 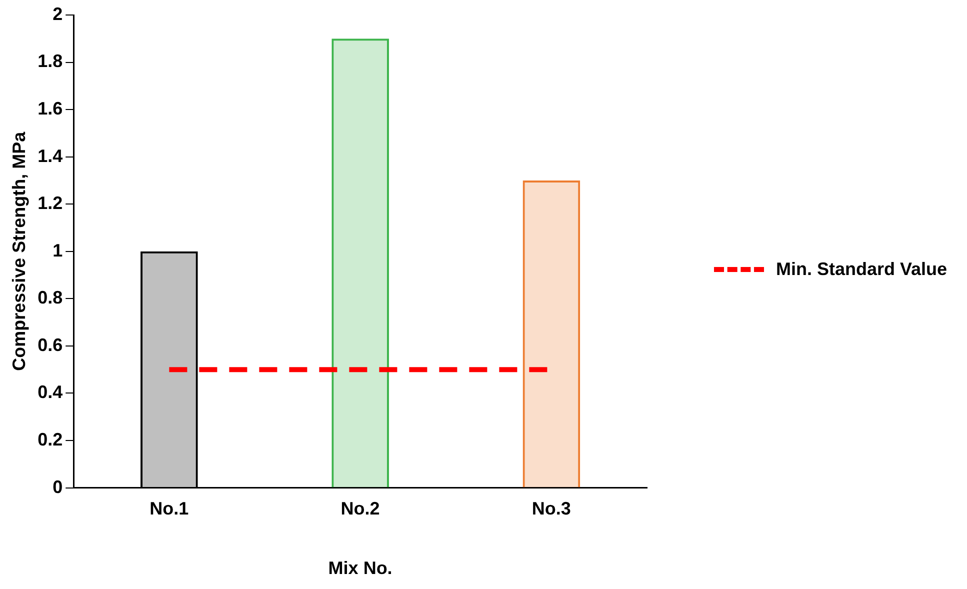 I want to click on y-tick-label: 0.2, so click(x=50, y=439).